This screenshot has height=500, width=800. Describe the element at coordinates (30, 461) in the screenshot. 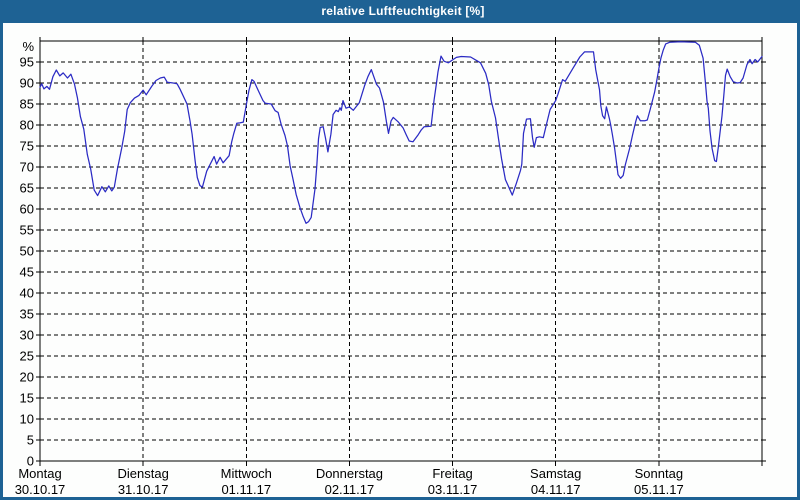

I see `y-tick-label: 0` at that location.